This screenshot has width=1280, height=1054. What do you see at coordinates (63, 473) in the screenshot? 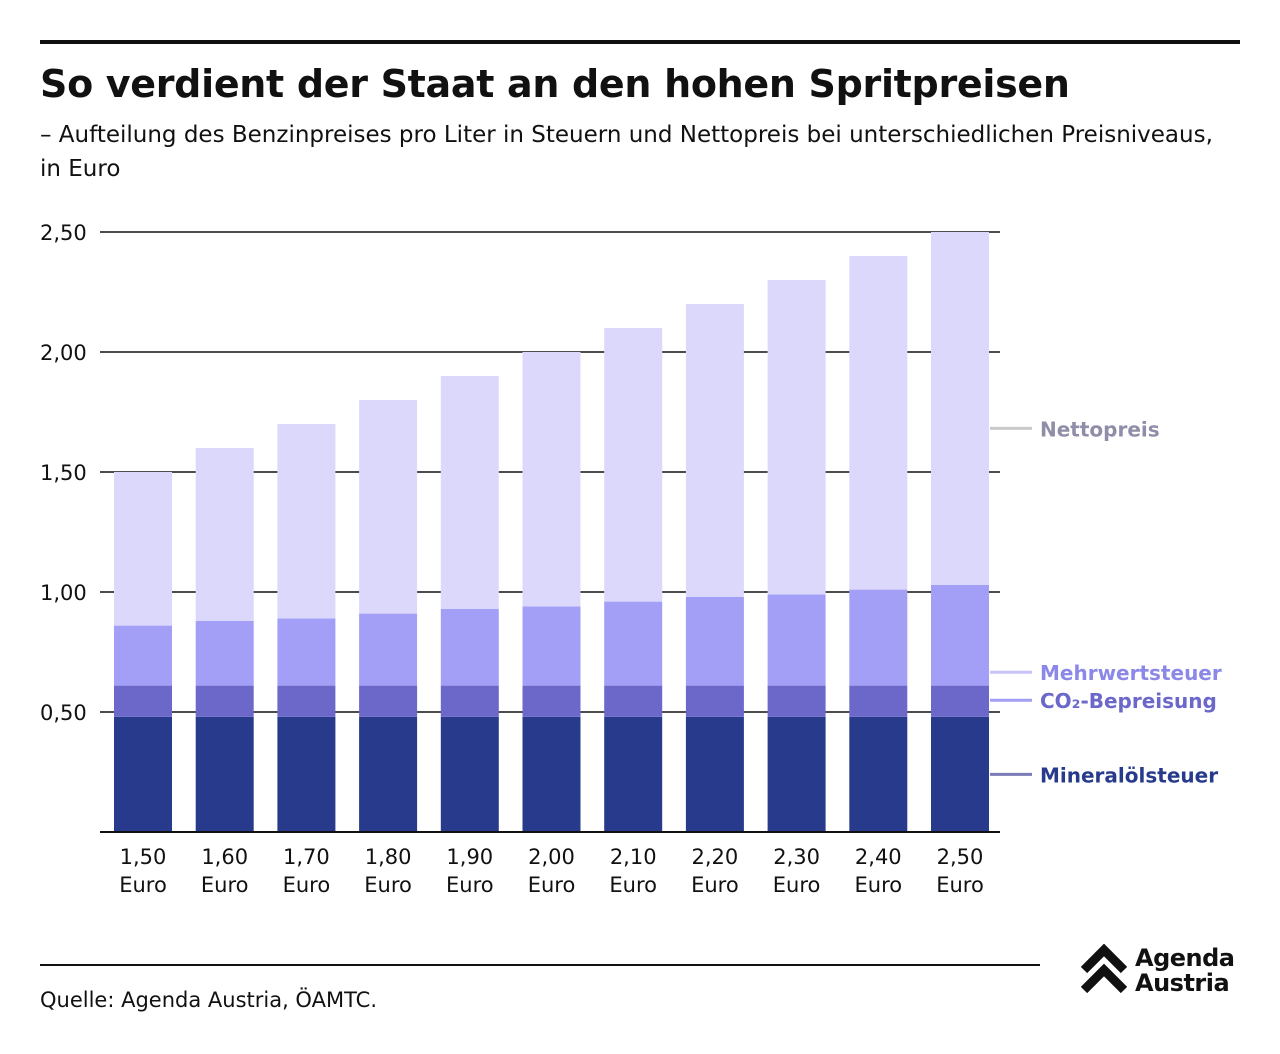
I see `y-tick-label: 1,50` at bounding box center [63, 473].